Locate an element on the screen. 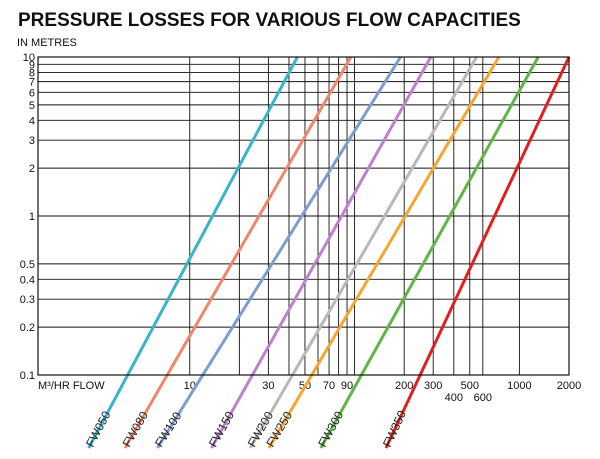 This screenshot has width=600, height=459. y-tick-label: 7 is located at coordinates (32, 83).